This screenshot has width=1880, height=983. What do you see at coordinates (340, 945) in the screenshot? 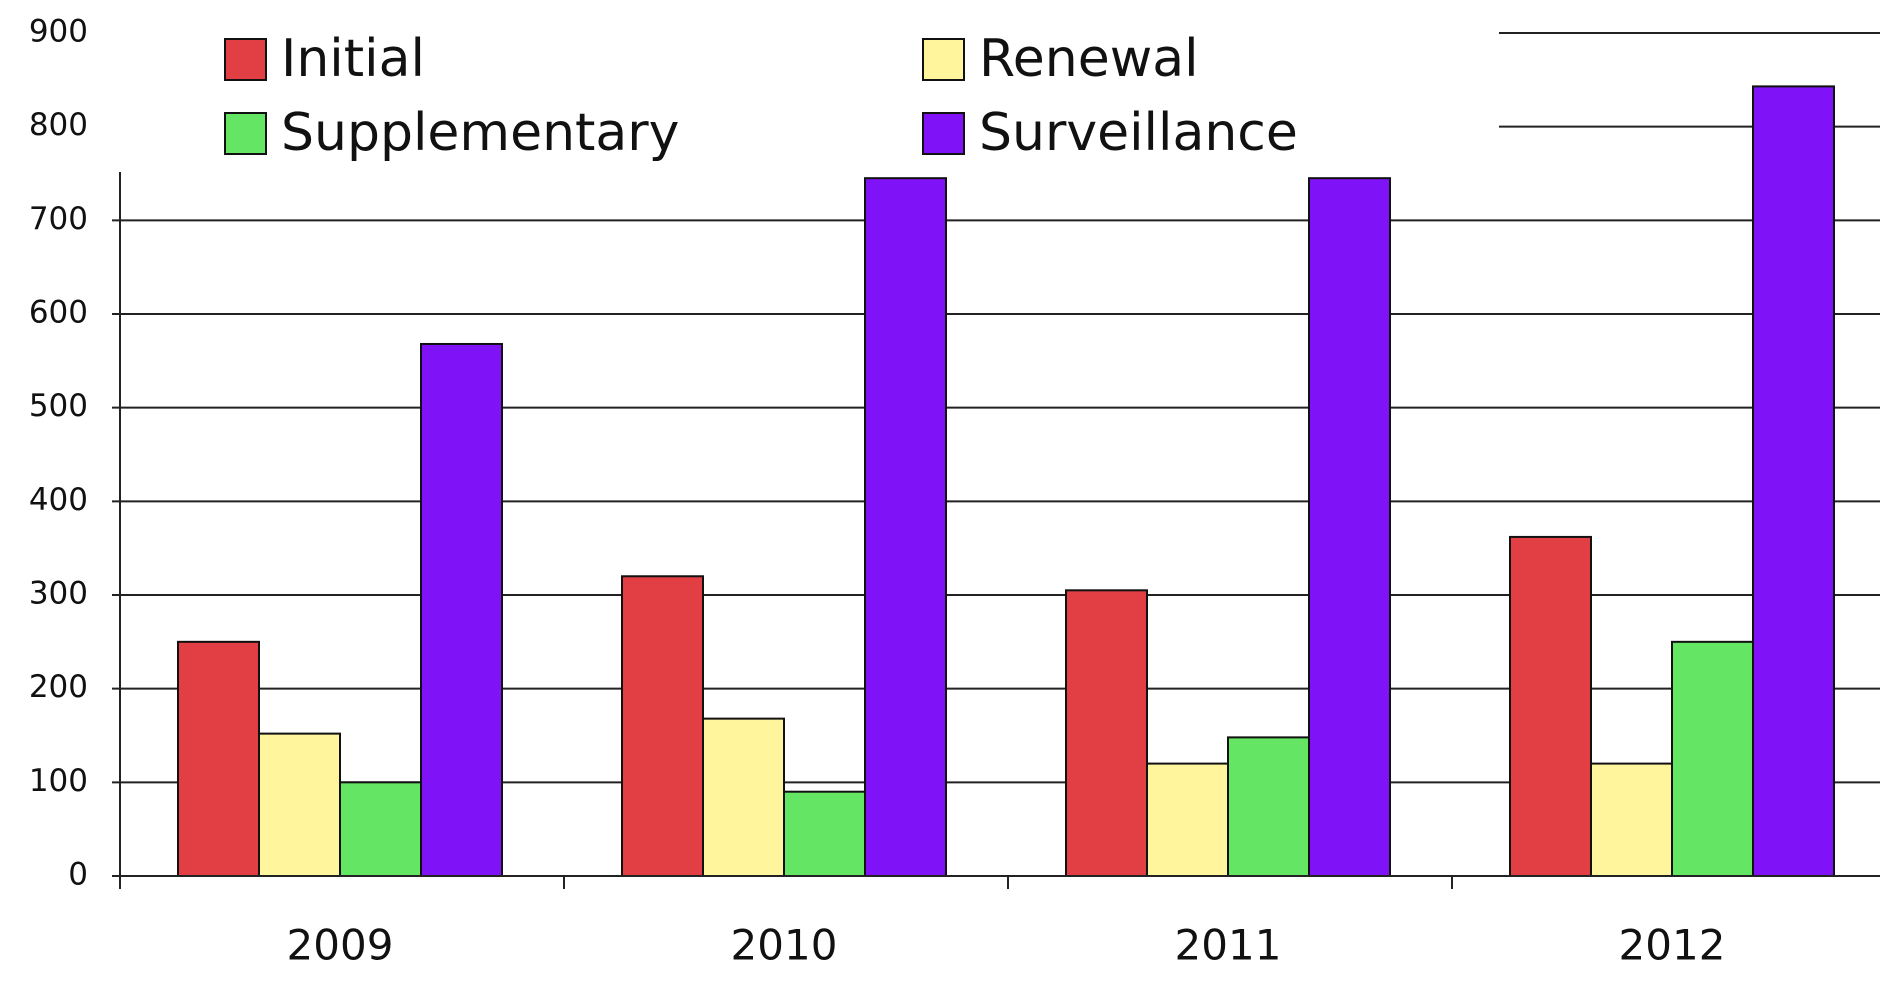
I see `x-tick-label: 2009` at bounding box center [340, 945].